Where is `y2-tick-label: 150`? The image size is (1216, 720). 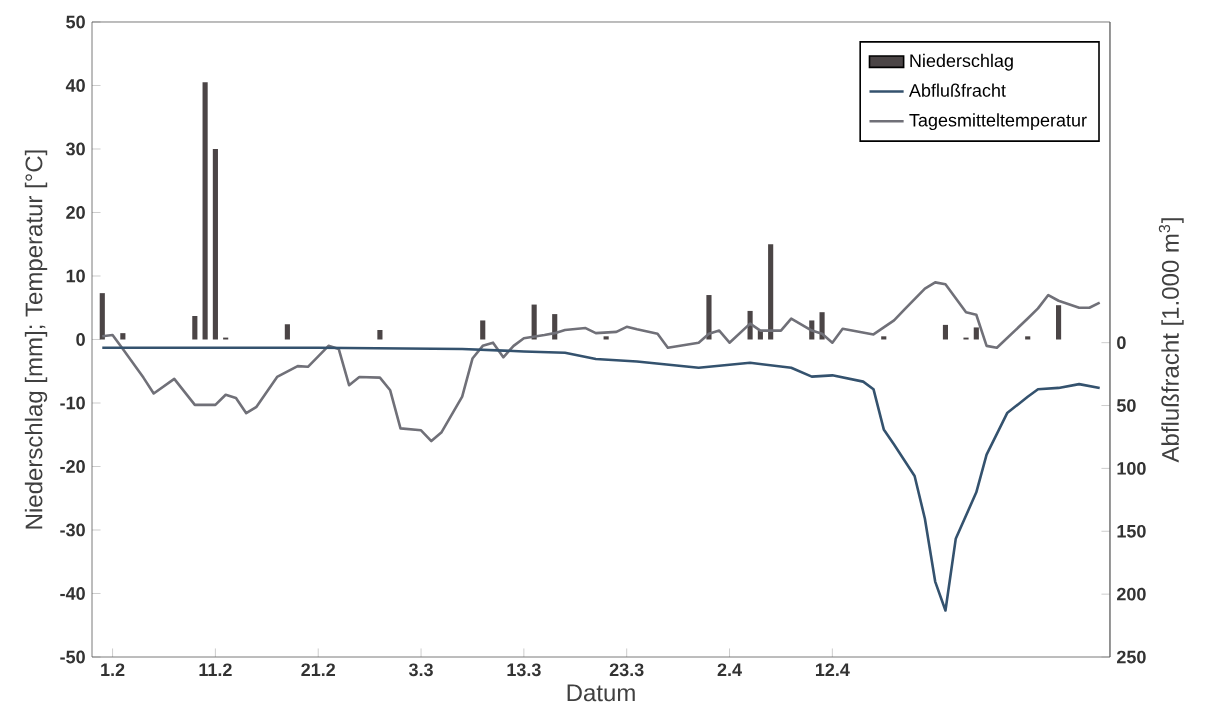 y2-tick-label: 150 is located at coordinates (1131, 531).